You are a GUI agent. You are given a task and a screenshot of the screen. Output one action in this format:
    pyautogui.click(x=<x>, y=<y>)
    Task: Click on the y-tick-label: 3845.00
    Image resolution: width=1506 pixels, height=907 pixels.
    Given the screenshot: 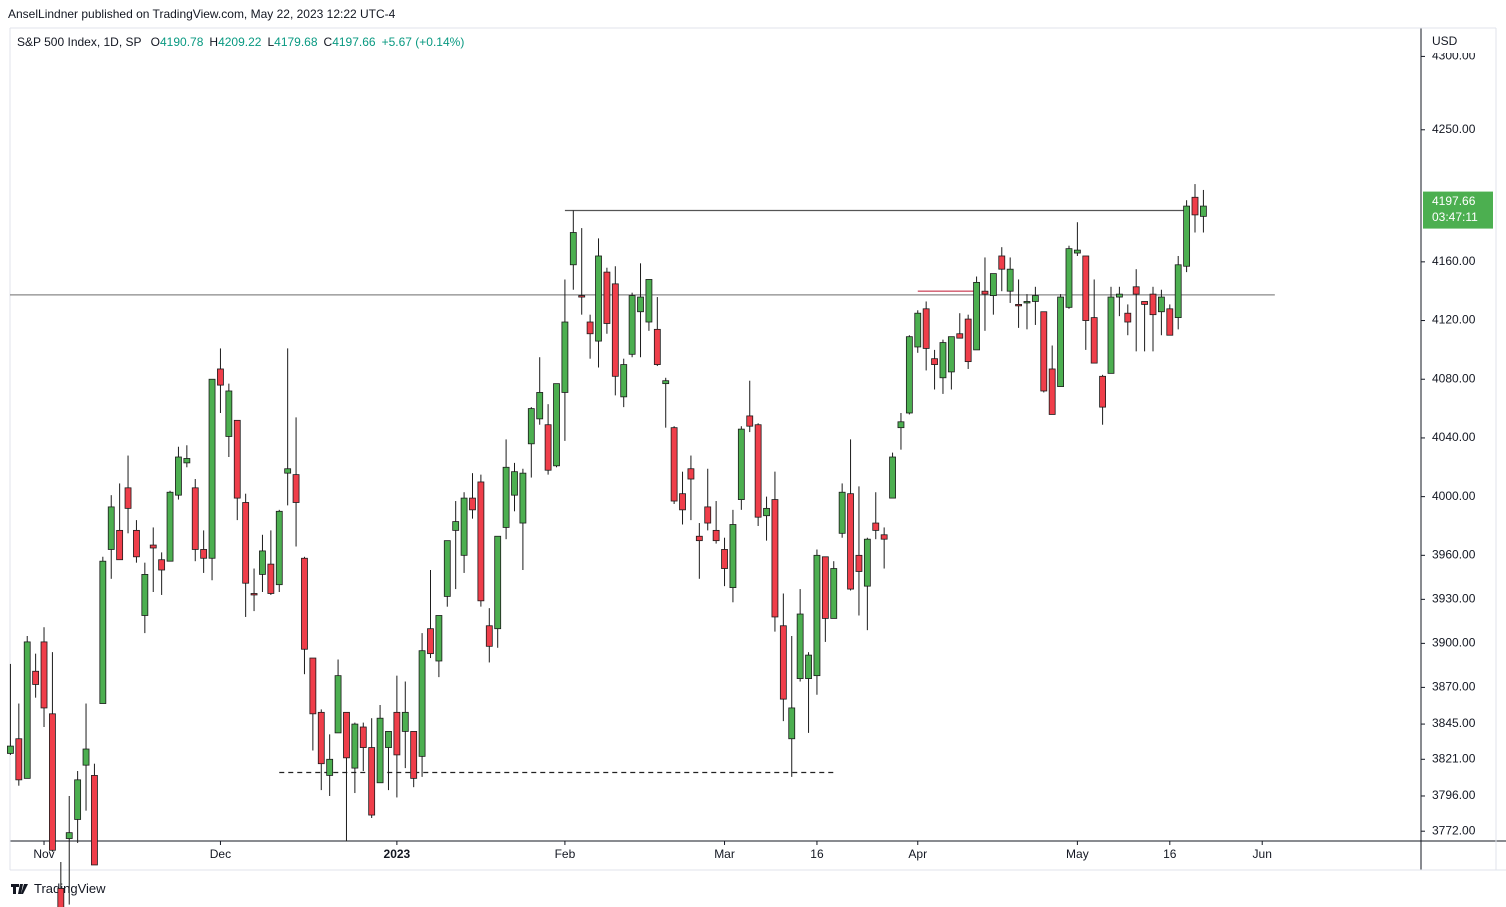 What is the action you would take?
    pyautogui.click(x=1454, y=723)
    